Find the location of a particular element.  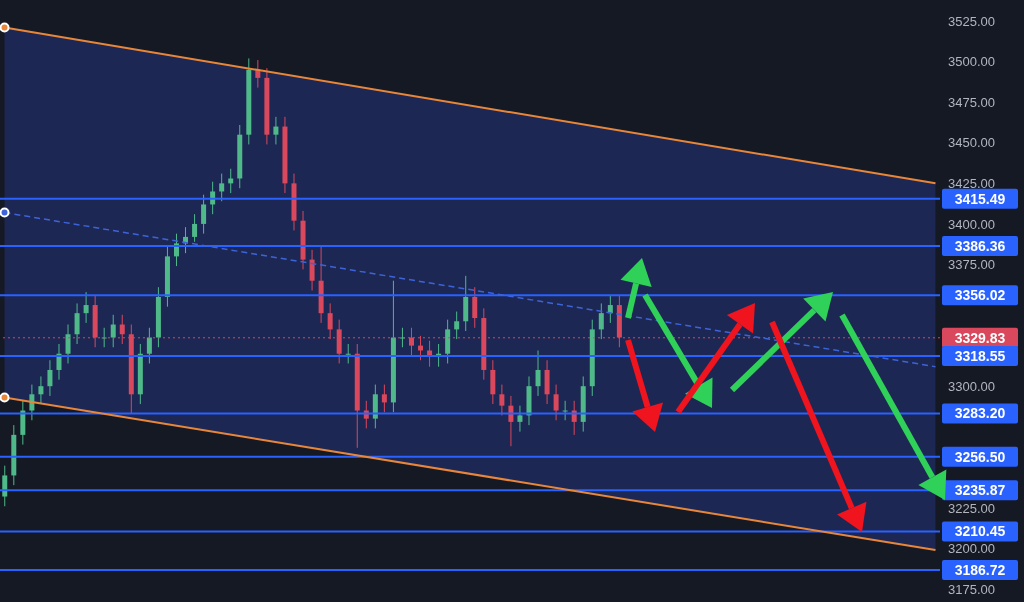

ref-line-label: 3415.49 is located at coordinates (980, 198).